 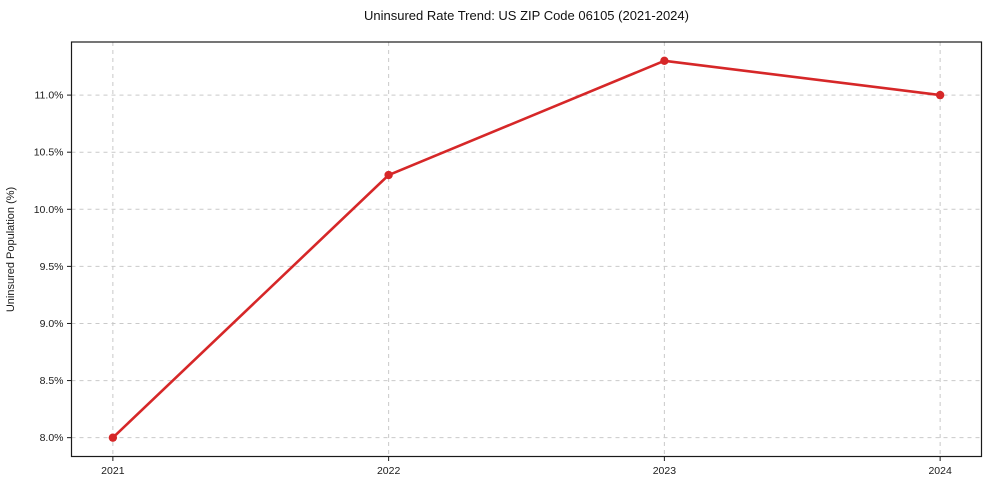 I want to click on y-tick-label: 9.5%, so click(x=52, y=267).